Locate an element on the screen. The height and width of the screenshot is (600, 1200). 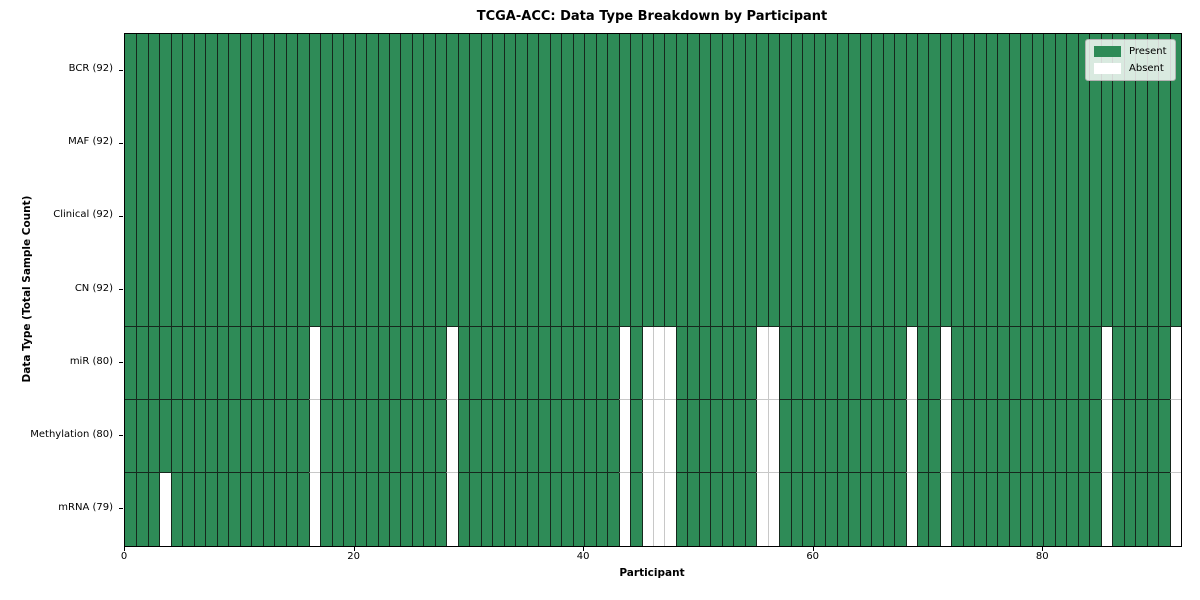
legend-swatch-absent-icon is located at coordinates (1107, 68).